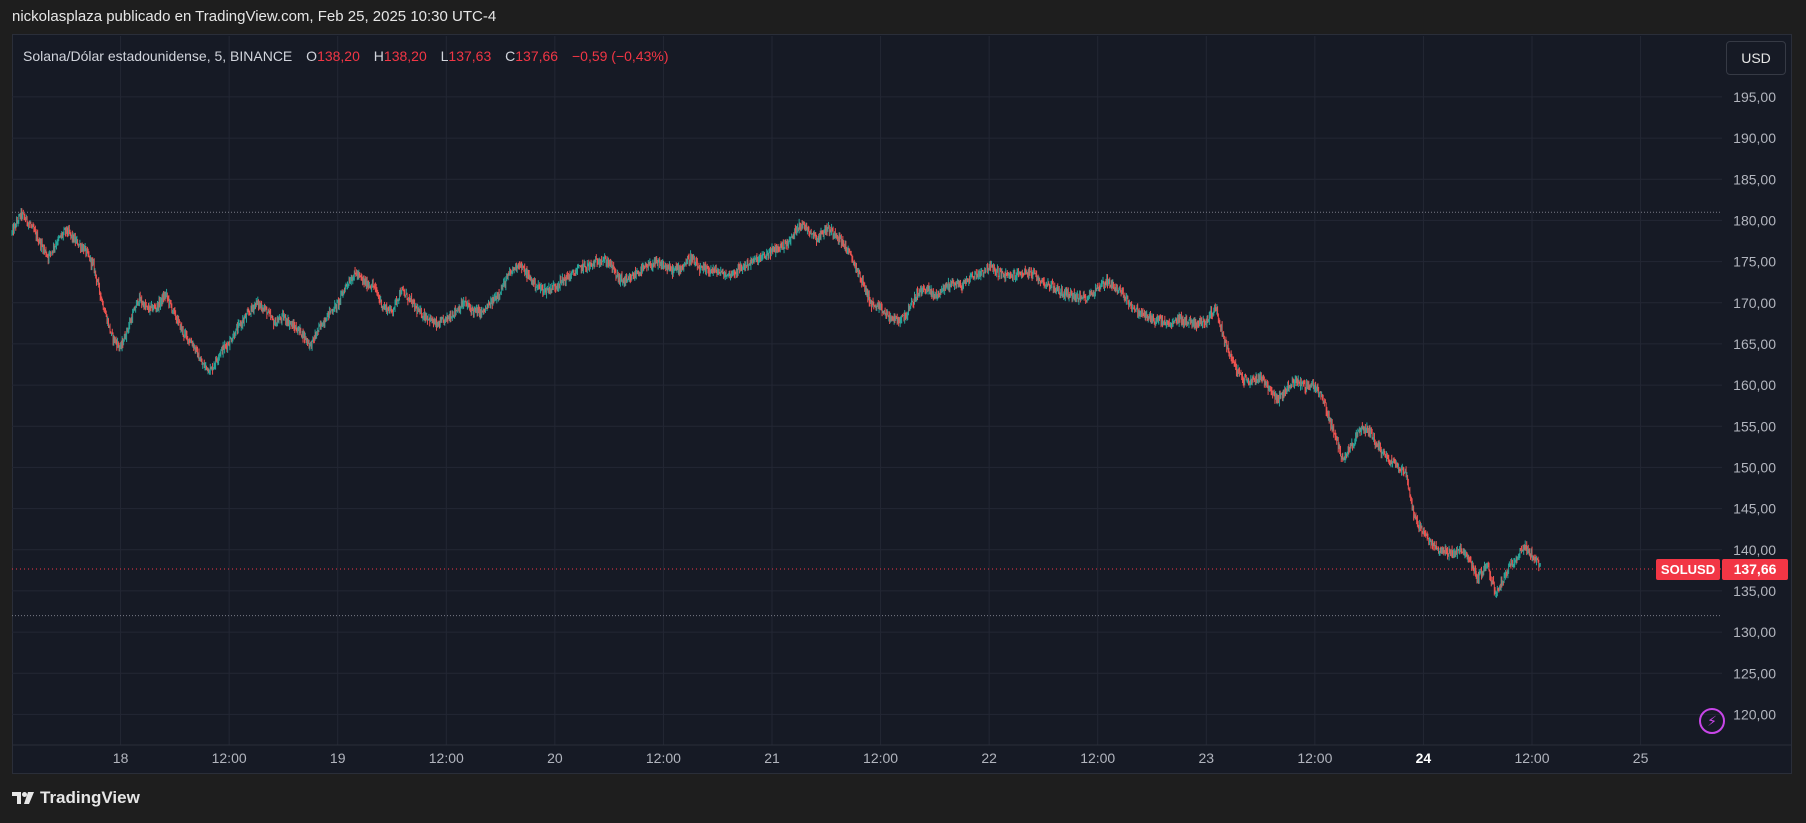 This screenshot has width=1806, height=823. I want to click on last-price-tags: SOLUSD 137,66, so click(1722, 570).